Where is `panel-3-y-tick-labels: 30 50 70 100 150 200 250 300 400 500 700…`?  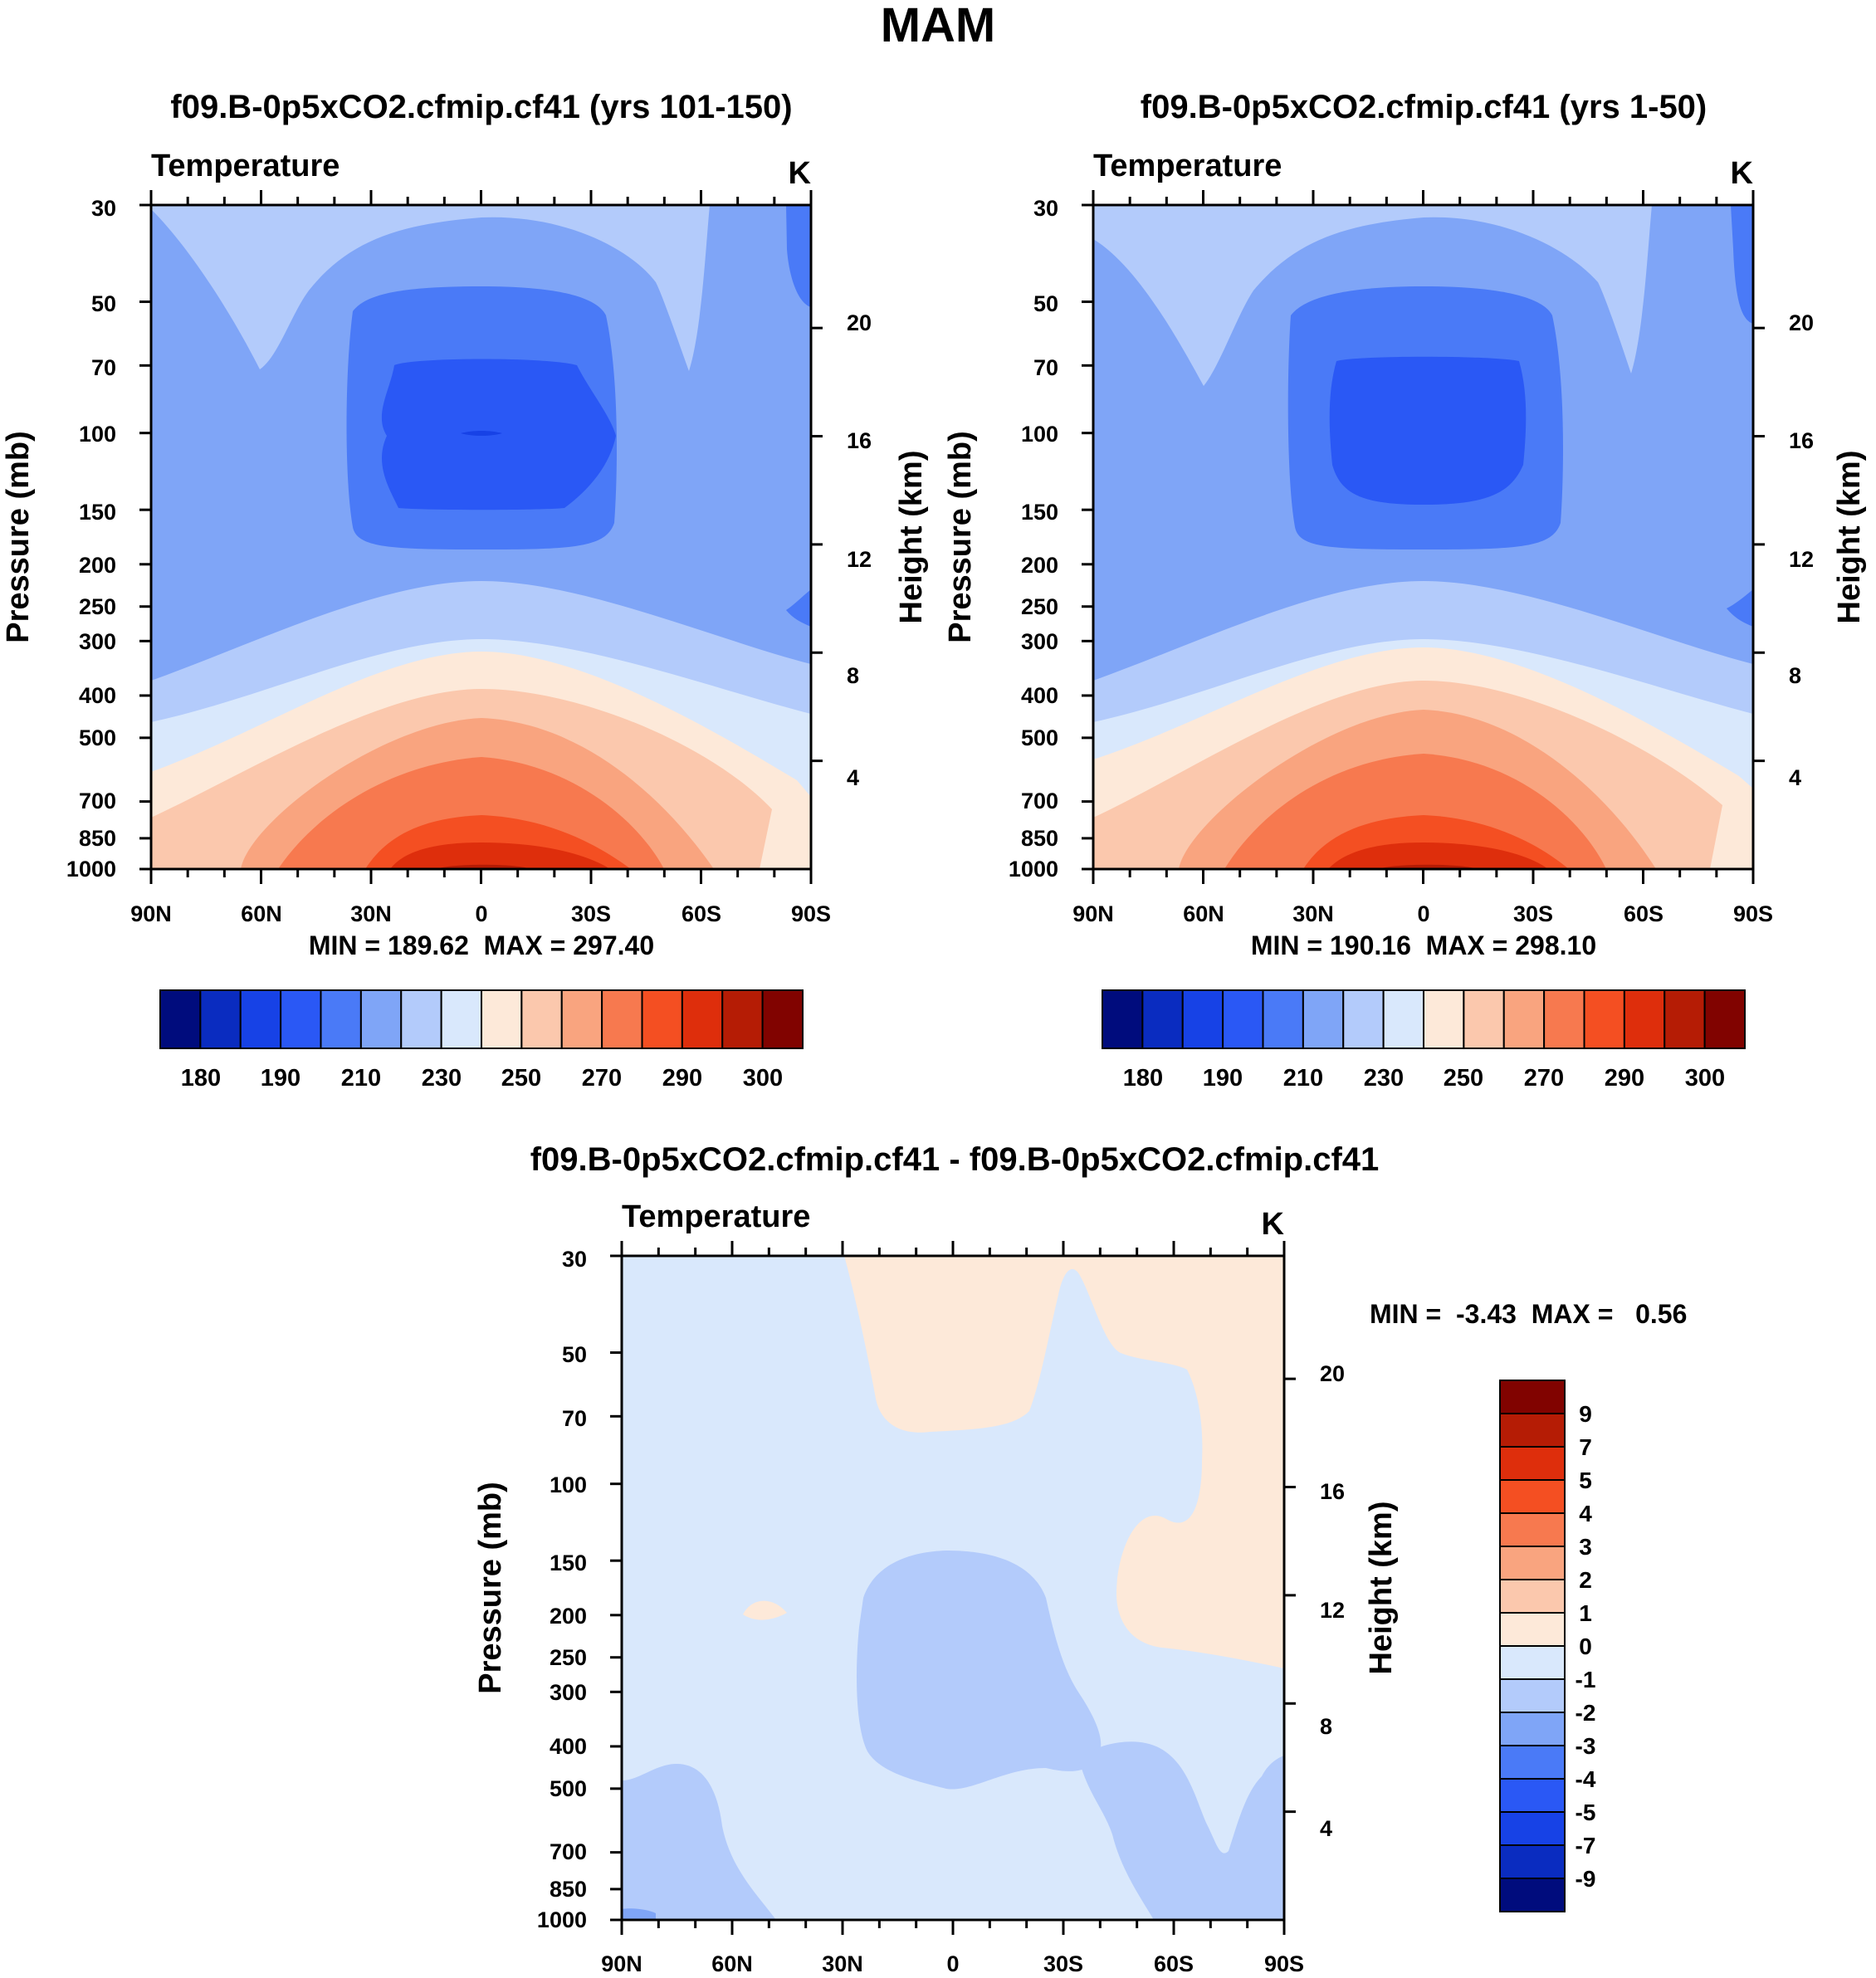
panel-3-y-tick-labels: 30 50 70 100 150 200 250 300 400 500 700… is located at coordinates (562, 1590).